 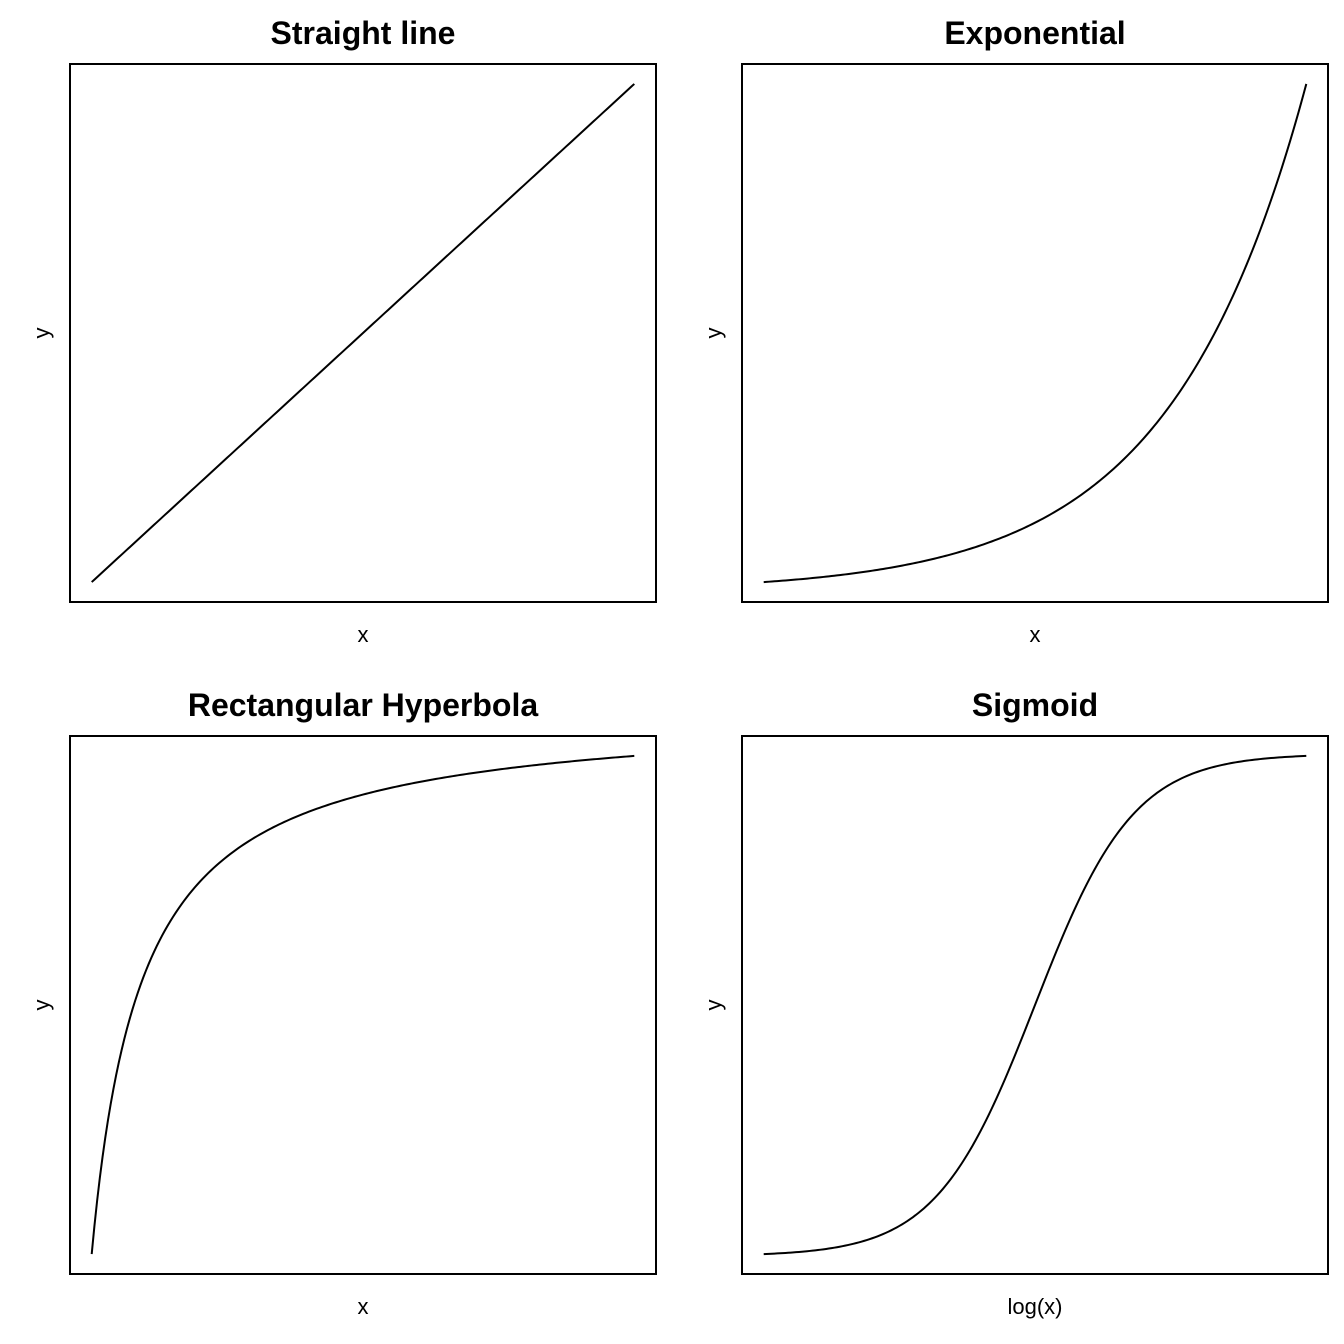 I want to click on chart-title: Exponential, so click(x=1034, y=33).